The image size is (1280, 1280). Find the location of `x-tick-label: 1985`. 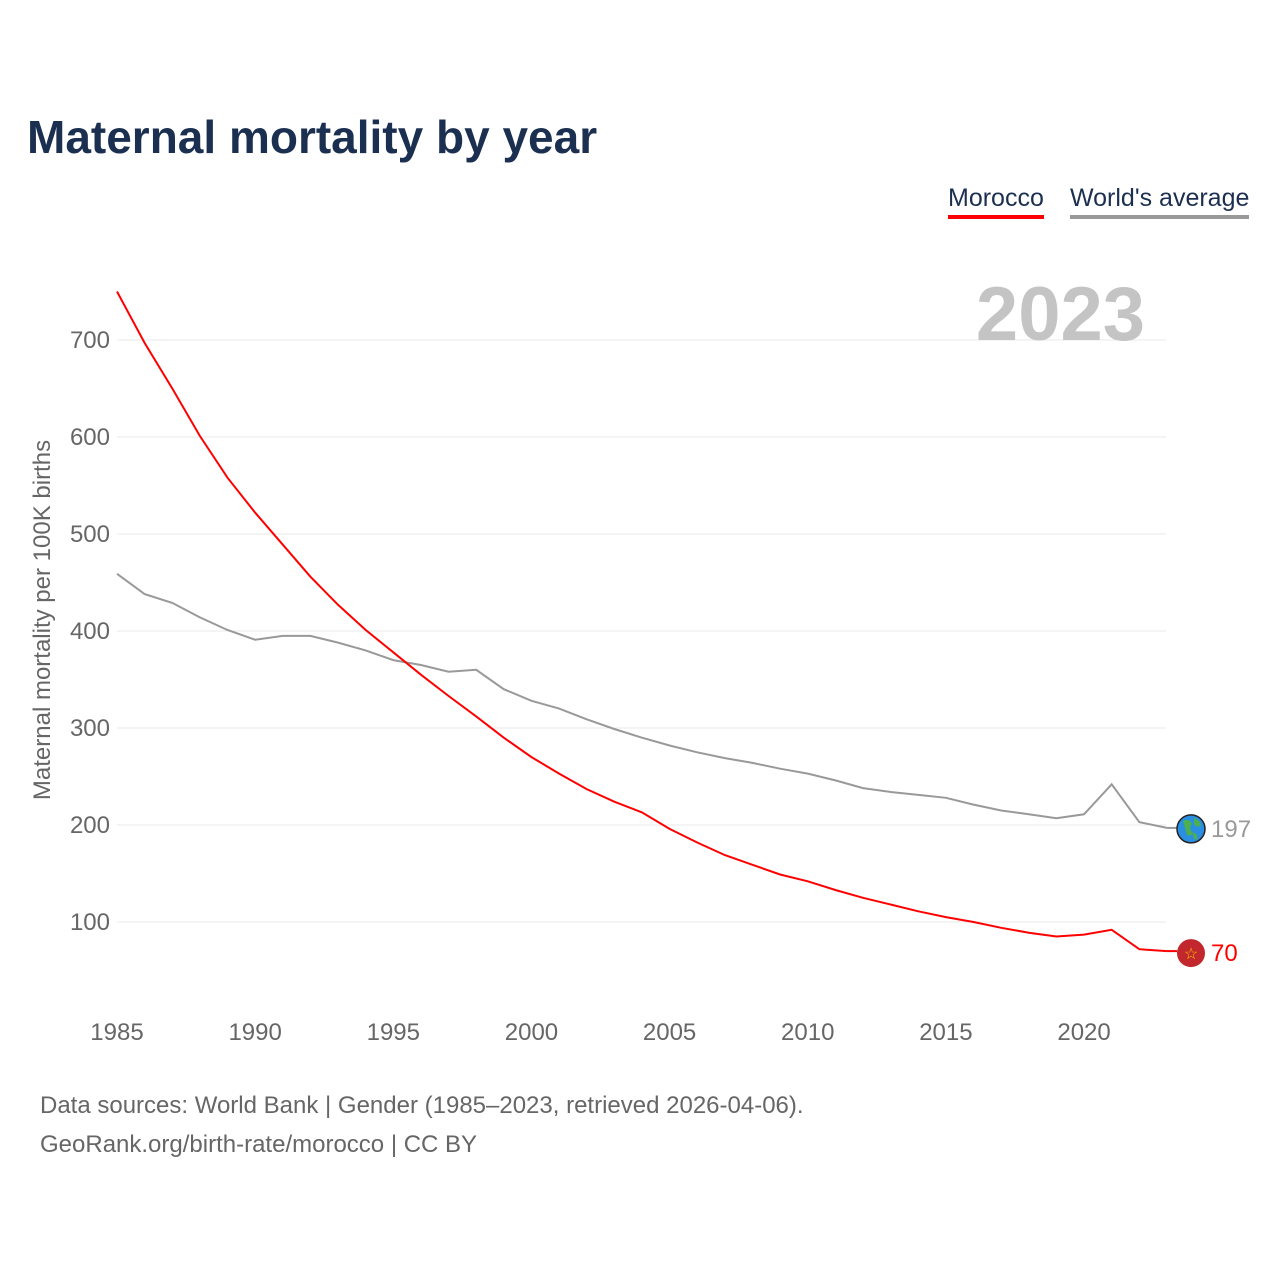

x-tick-label: 1985 is located at coordinates (116, 1032).